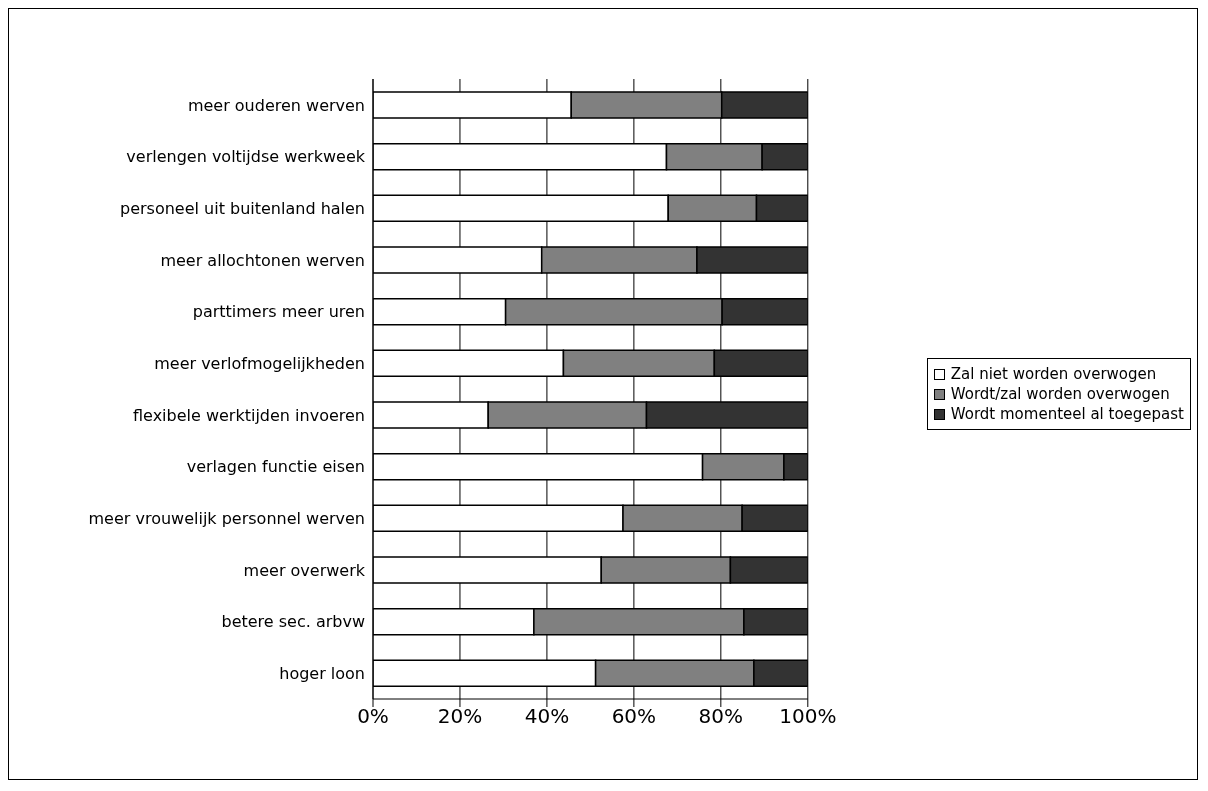 This screenshot has width=1208, height=791. I want to click on y-tick-label: meer verlofmogelijkheden, so click(259, 363).